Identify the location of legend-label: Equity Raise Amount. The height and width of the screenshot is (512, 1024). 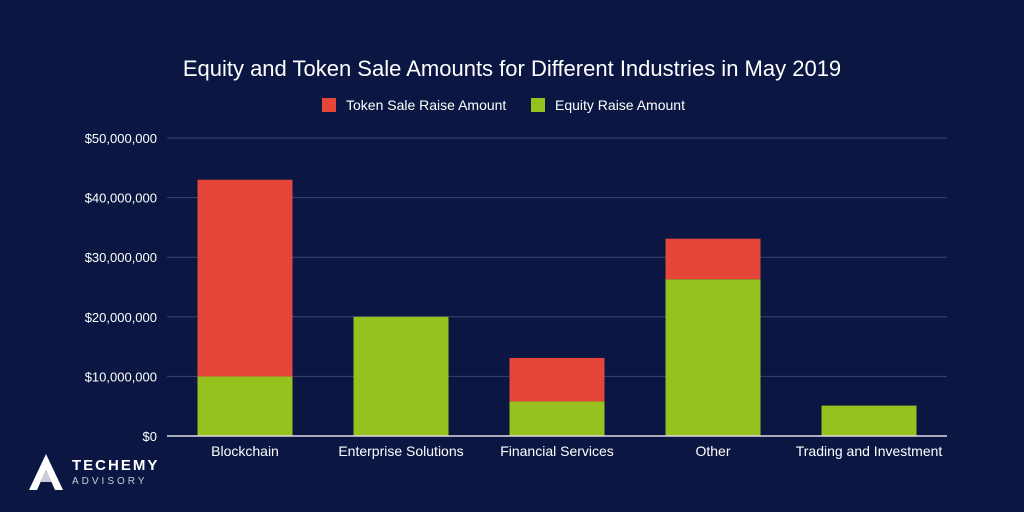
(620, 105).